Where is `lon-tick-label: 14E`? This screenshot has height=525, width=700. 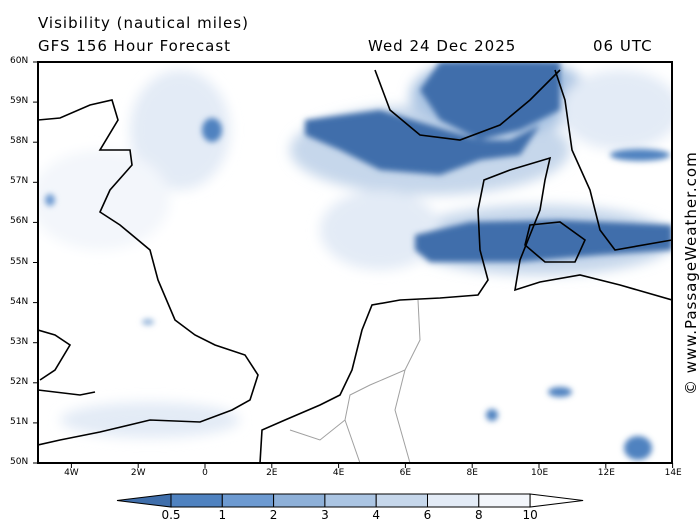
lon-tick-label: 14E is located at coordinates (673, 473).